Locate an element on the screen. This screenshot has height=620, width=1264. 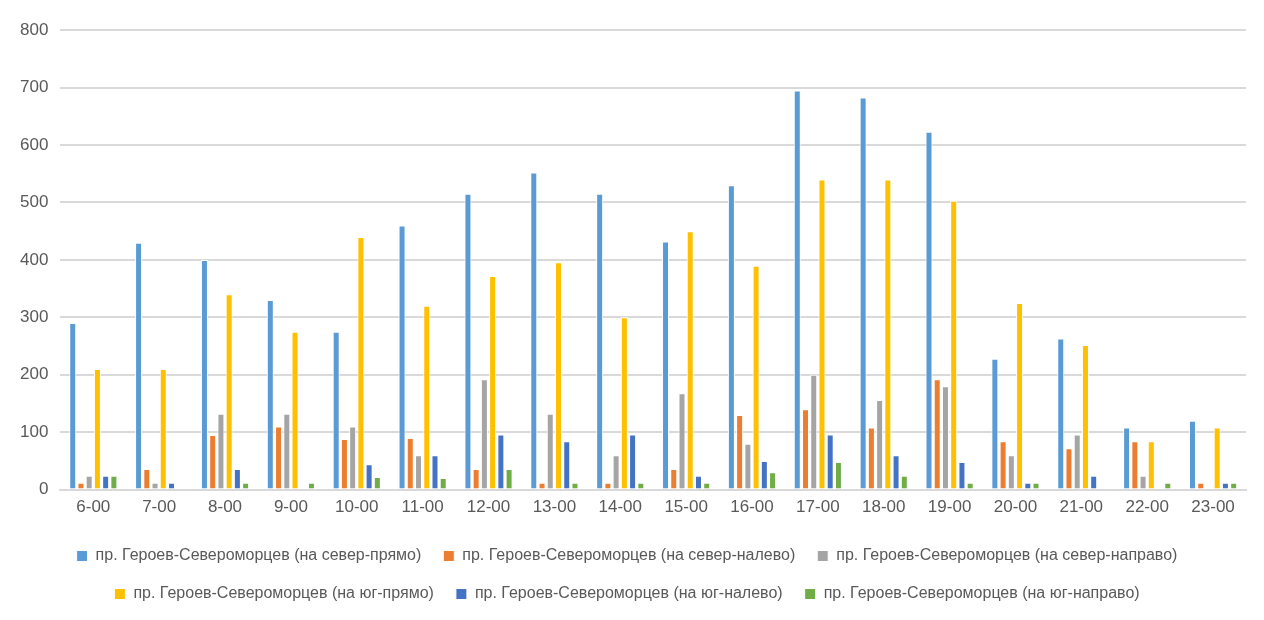
x-tick-label: 13-00 is located at coordinates (554, 507).